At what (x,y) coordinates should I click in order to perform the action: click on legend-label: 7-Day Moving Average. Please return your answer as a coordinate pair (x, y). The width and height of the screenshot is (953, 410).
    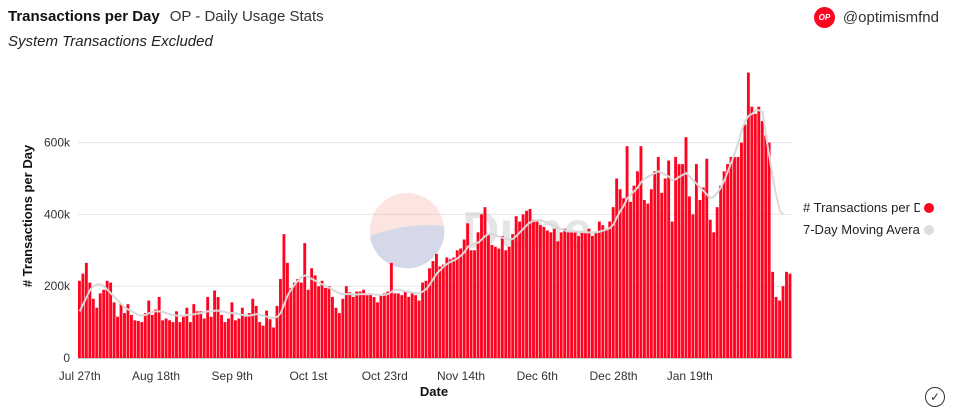
    Looking at the image, I should click on (868, 229).